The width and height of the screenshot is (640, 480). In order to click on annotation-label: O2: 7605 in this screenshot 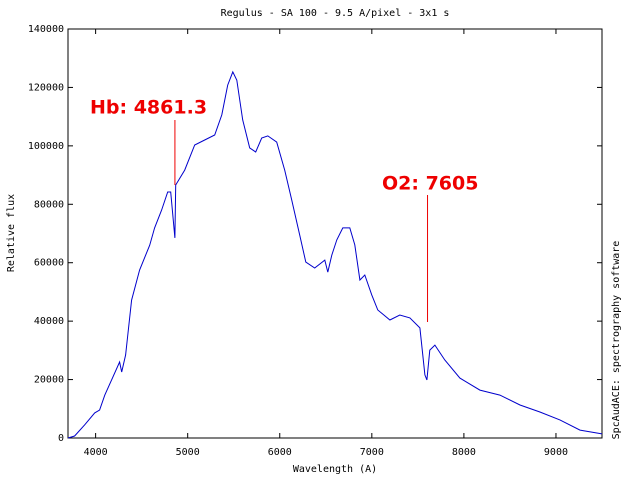, I will do `click(430, 184)`.